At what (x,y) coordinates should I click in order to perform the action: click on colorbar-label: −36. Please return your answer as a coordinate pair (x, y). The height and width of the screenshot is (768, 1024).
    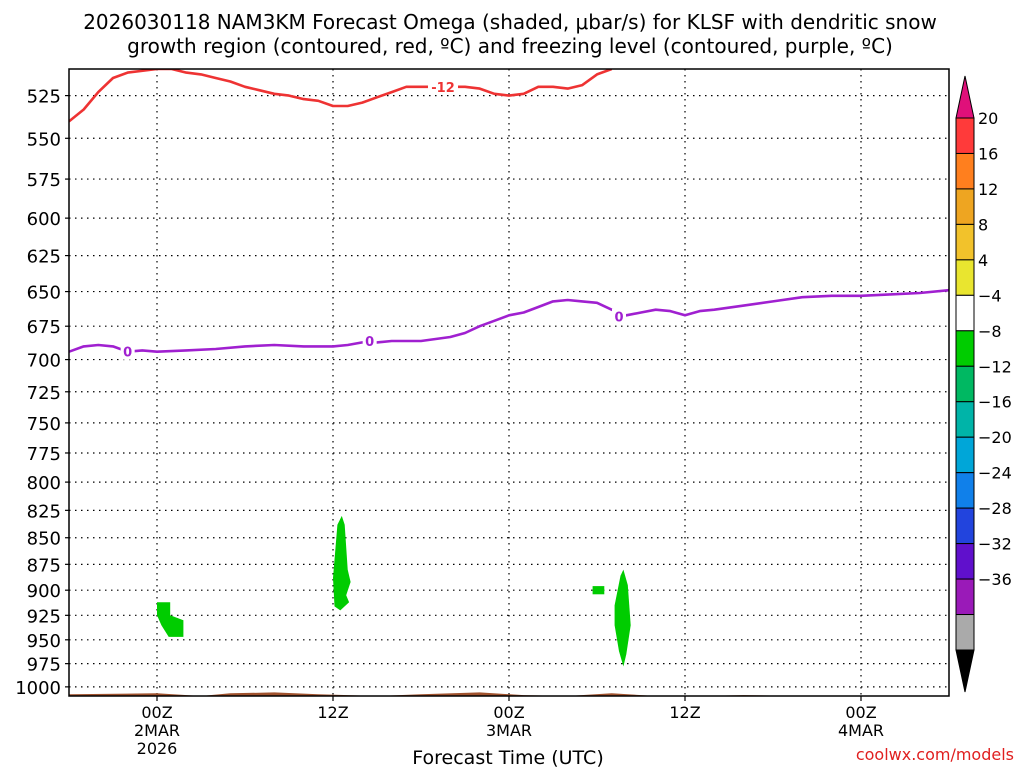
    Looking at the image, I should click on (995, 579).